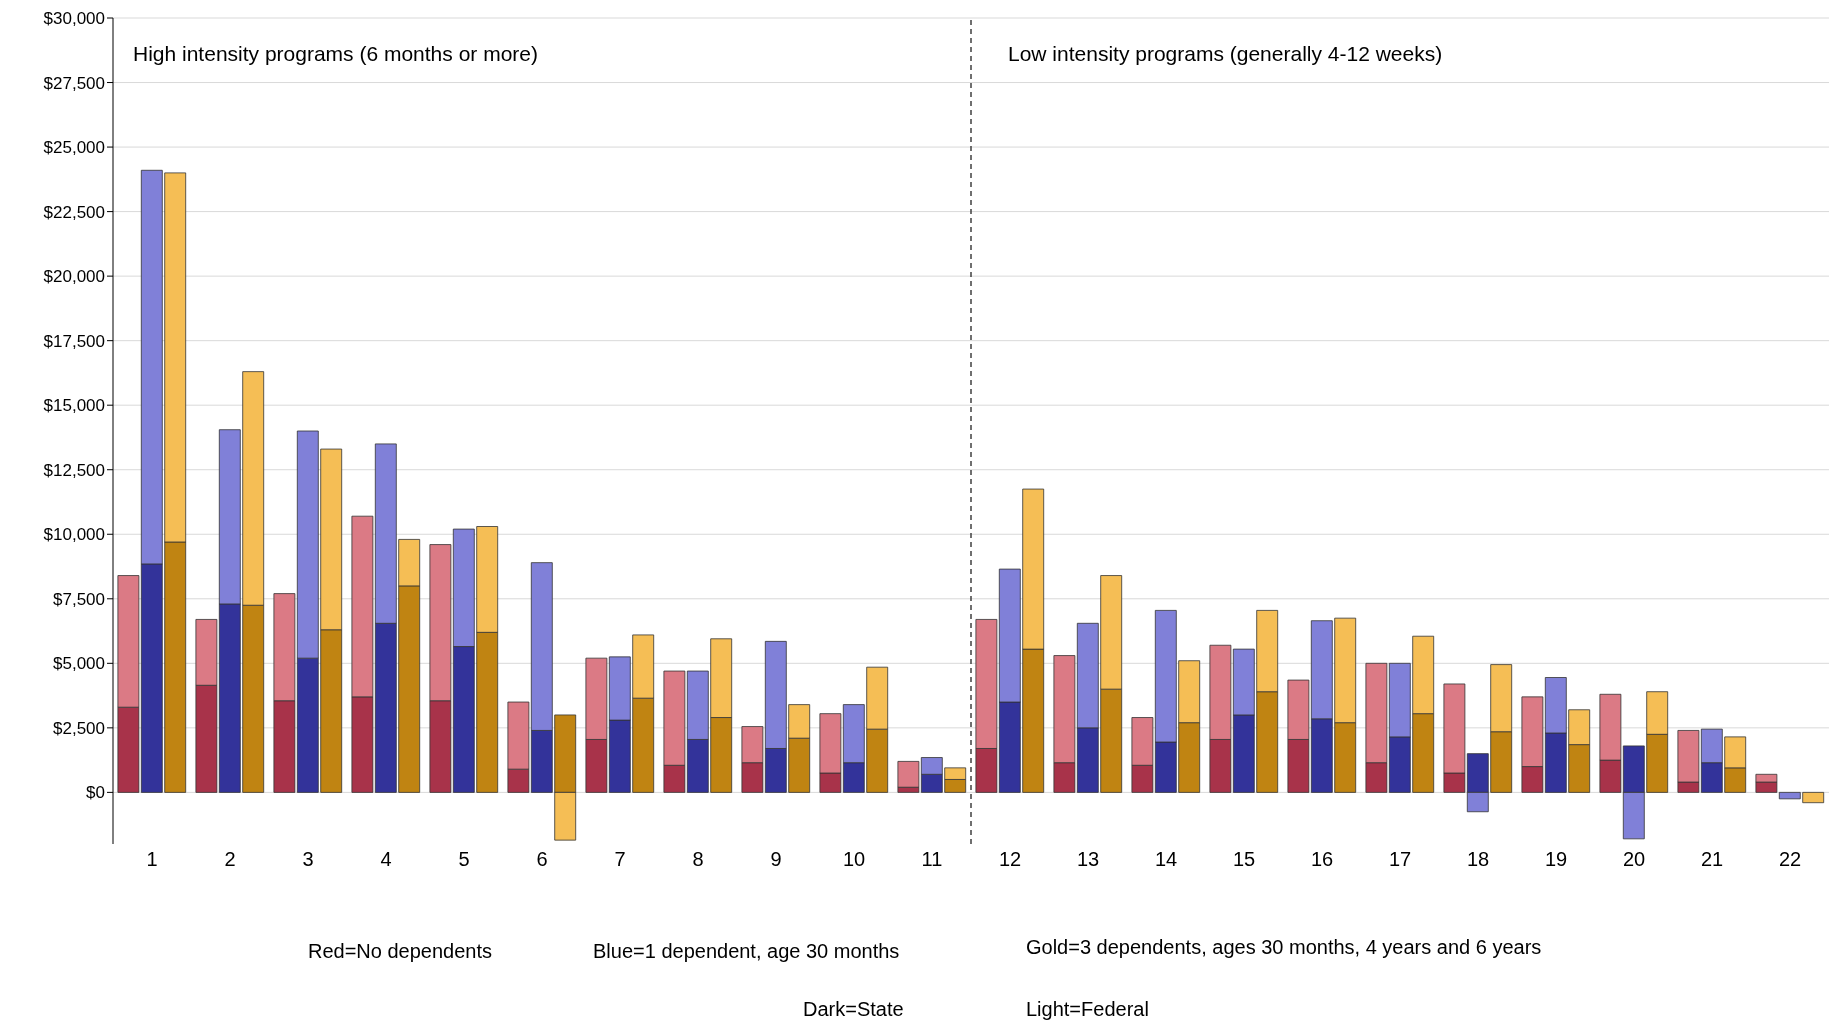  What do you see at coordinates (74, 470) in the screenshot?
I see `y-tick-label: $12,500` at bounding box center [74, 470].